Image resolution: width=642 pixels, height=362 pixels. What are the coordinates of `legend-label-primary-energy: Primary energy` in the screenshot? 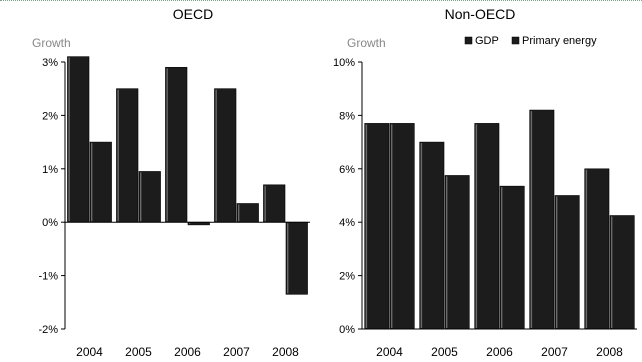 It's located at (559, 41).